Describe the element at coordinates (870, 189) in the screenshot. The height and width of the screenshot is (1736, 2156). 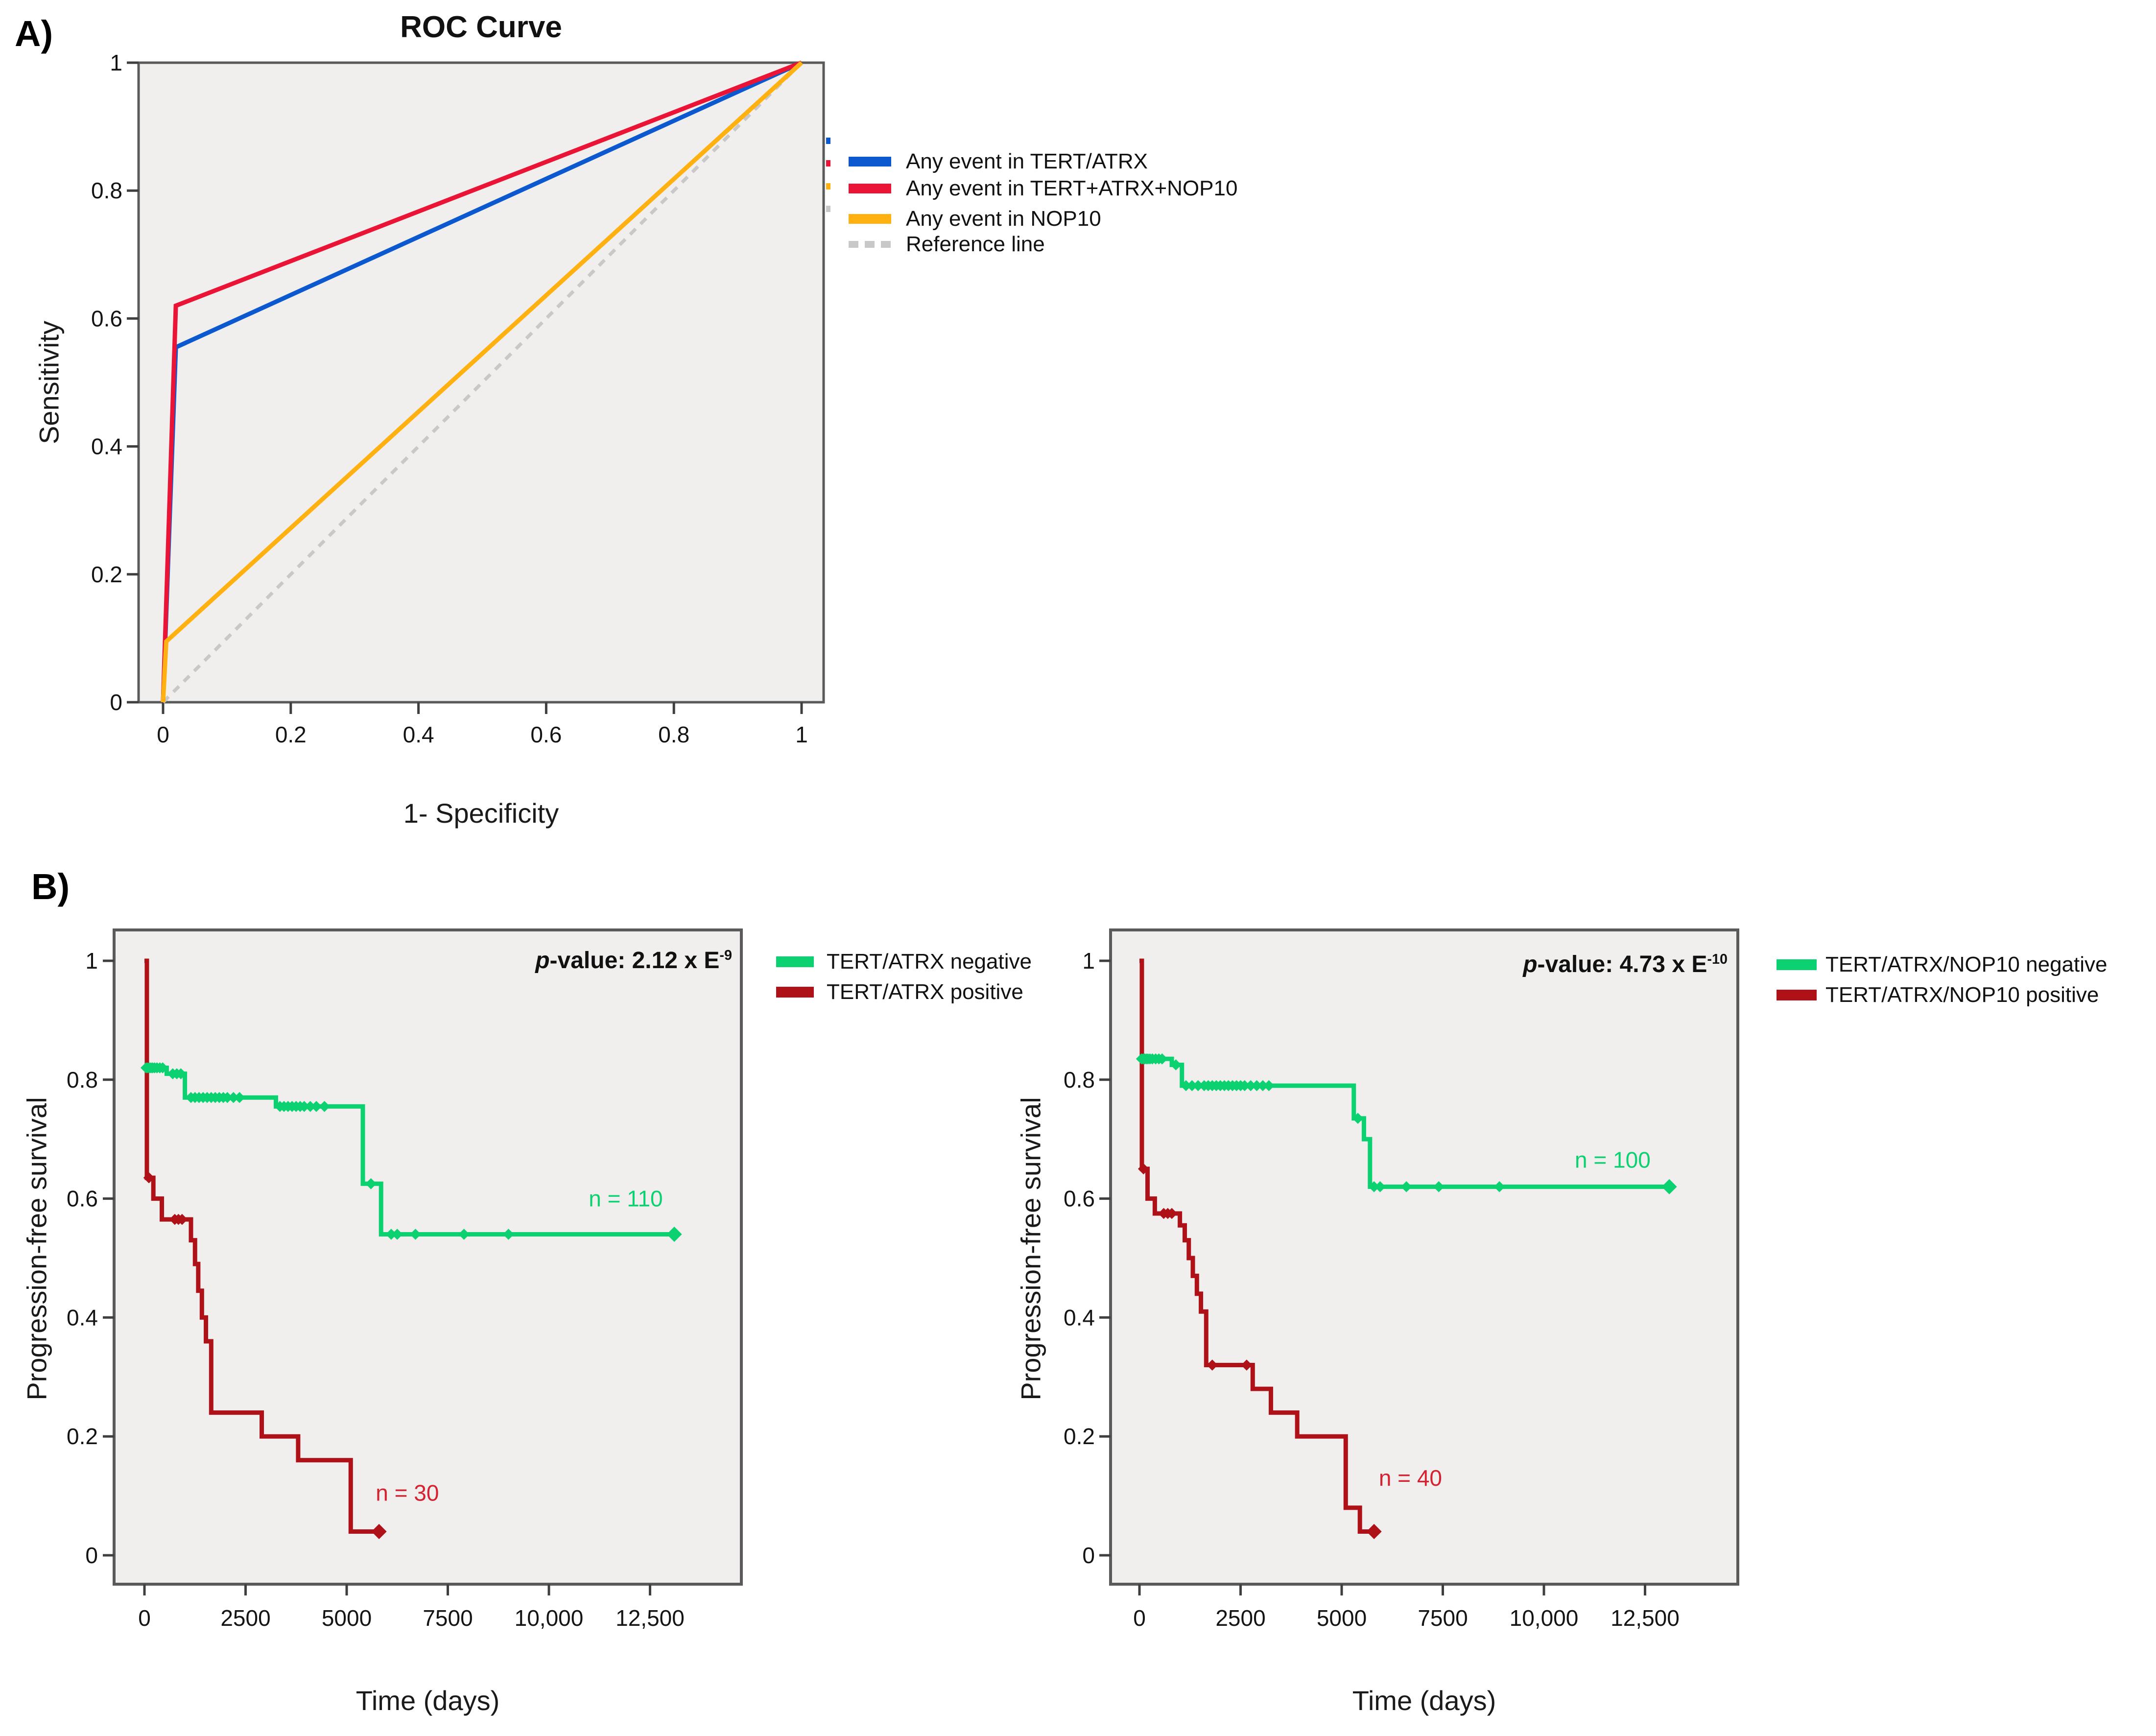
I see `roc-legend-swatch-red` at that location.